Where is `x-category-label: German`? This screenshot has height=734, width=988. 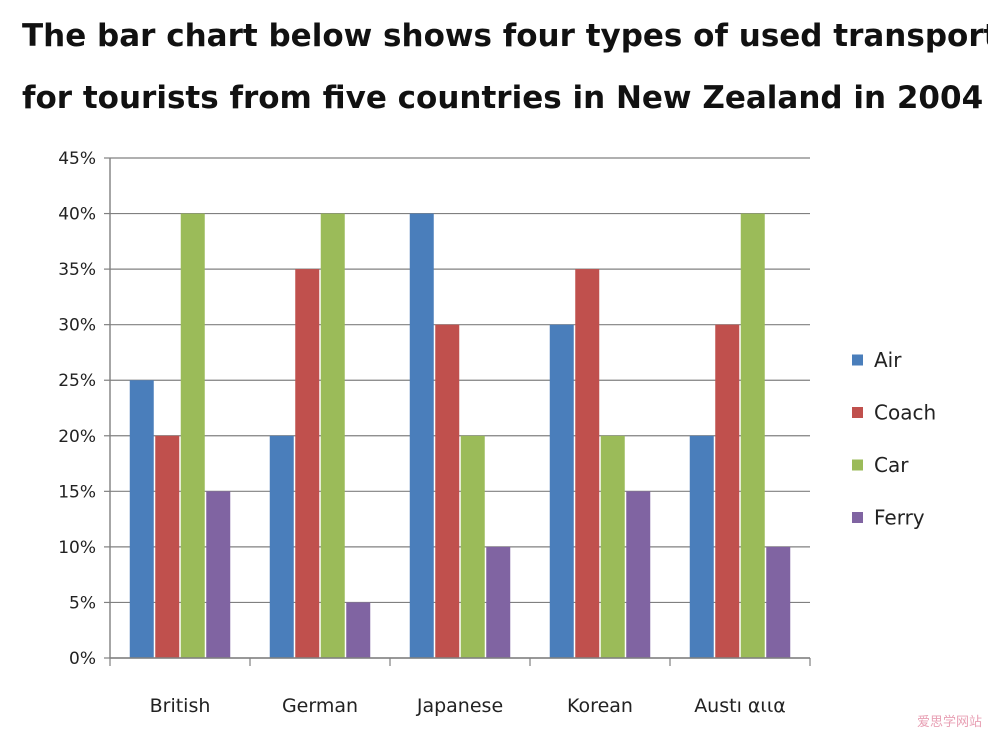
x-category-label: German is located at coordinates (320, 706).